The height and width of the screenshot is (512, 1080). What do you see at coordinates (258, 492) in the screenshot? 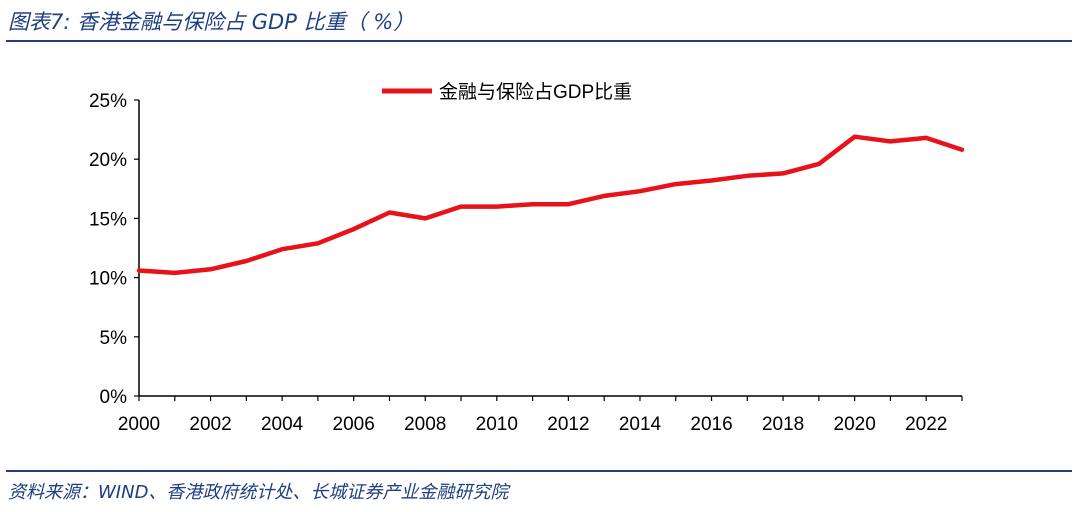
I see `figure-source: 资料来源：WIND、香港政府统计处、长城证券产业金融研究院` at bounding box center [258, 492].